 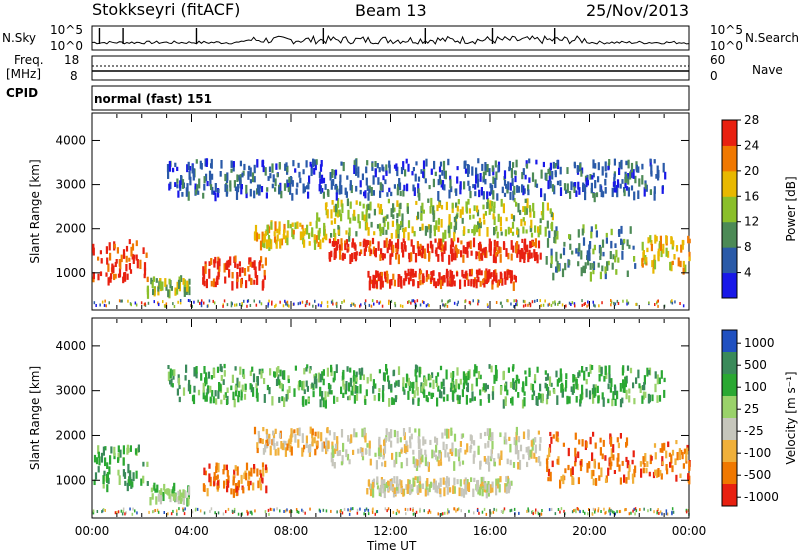 I want to click on colorbar-tick-label: 500, so click(x=755, y=365).